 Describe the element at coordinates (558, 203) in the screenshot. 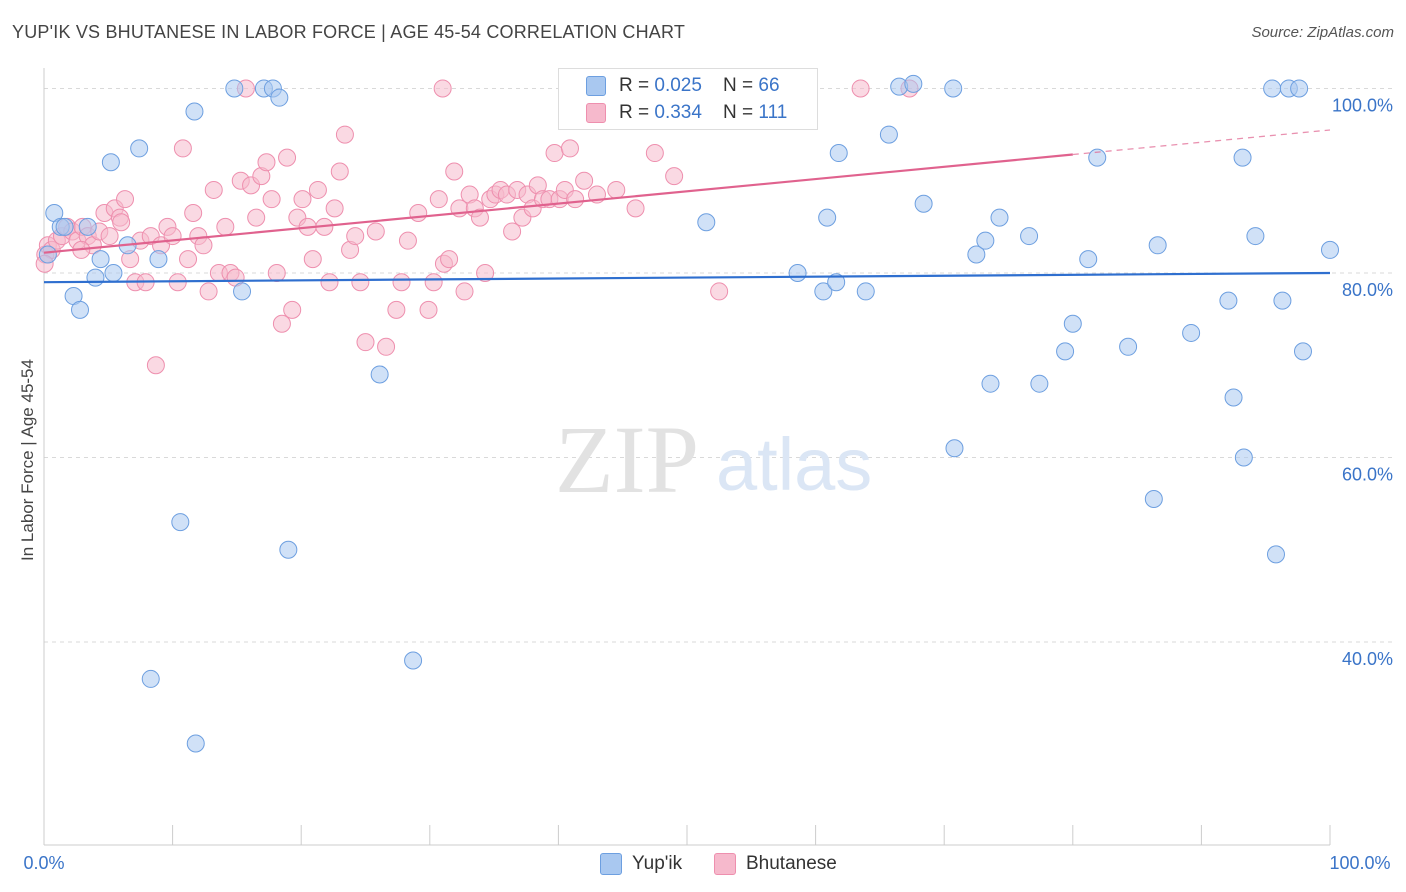

I see `trend-line-bhutanese` at that location.